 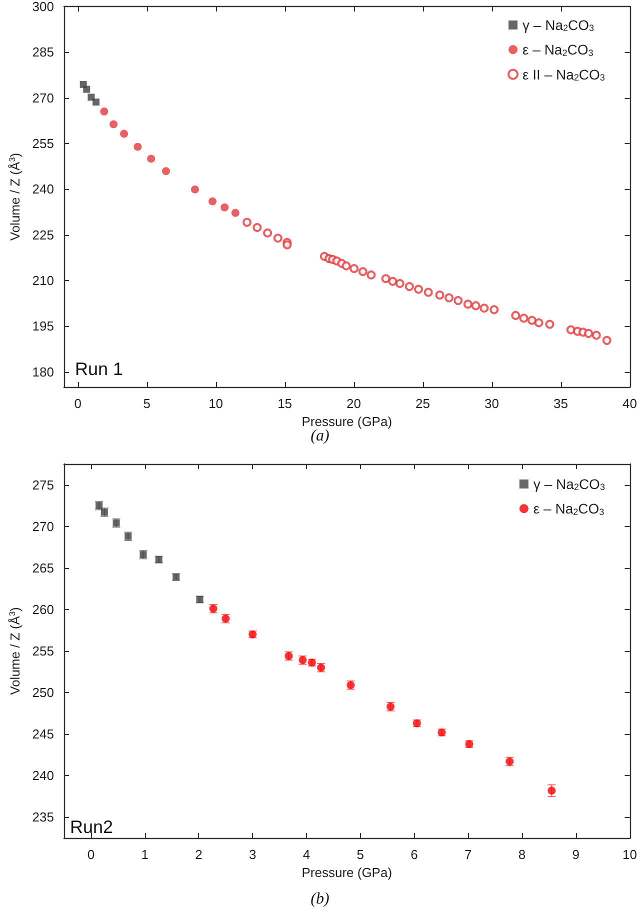 What do you see at coordinates (198, 854) in the screenshot?
I see `x-tick-label: 2` at bounding box center [198, 854].